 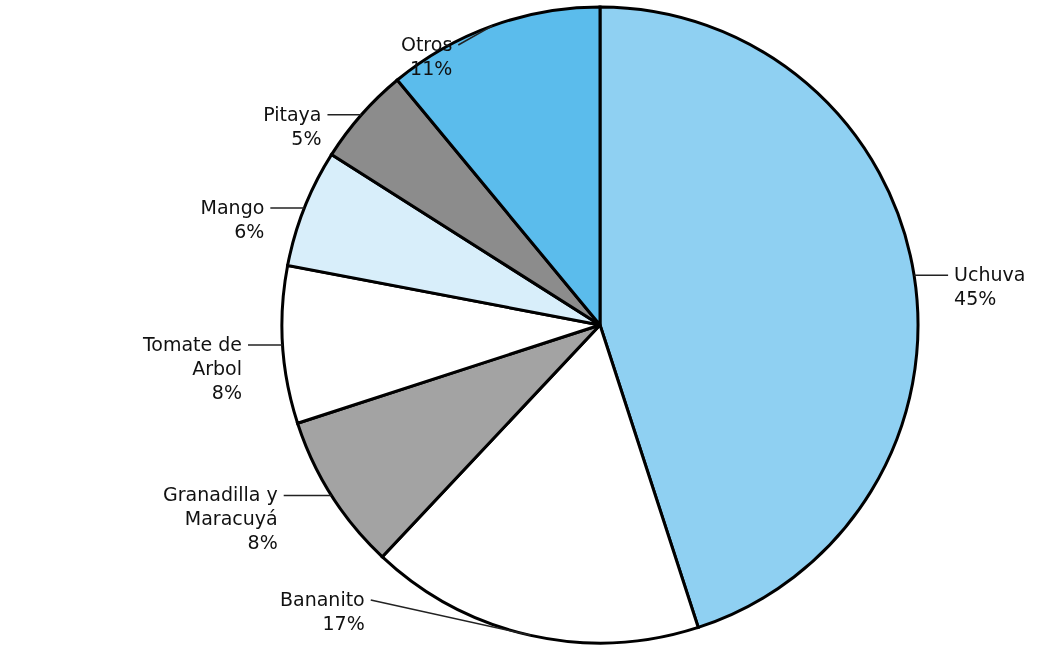 I want to click on data-label: 11%, so click(x=431, y=68).